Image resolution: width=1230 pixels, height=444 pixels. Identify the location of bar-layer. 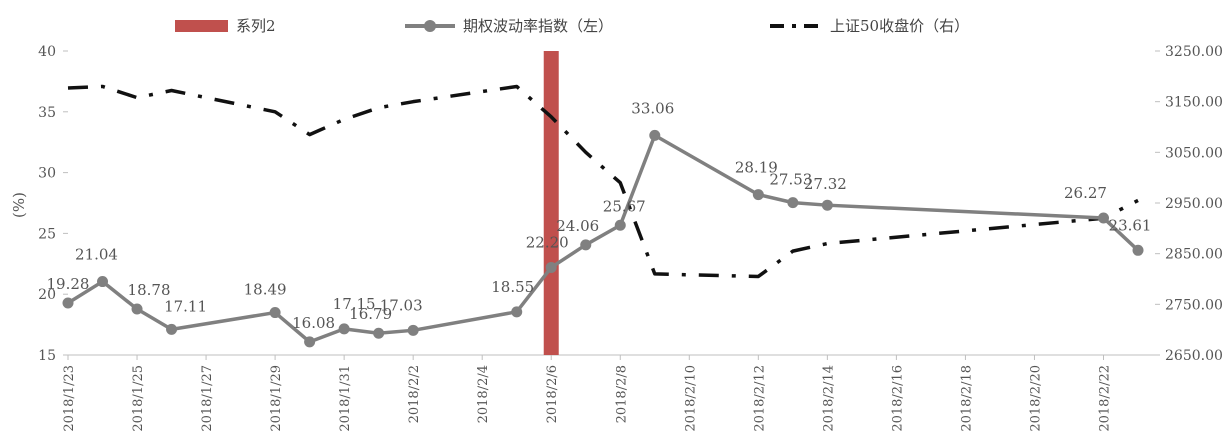
(551, 203).